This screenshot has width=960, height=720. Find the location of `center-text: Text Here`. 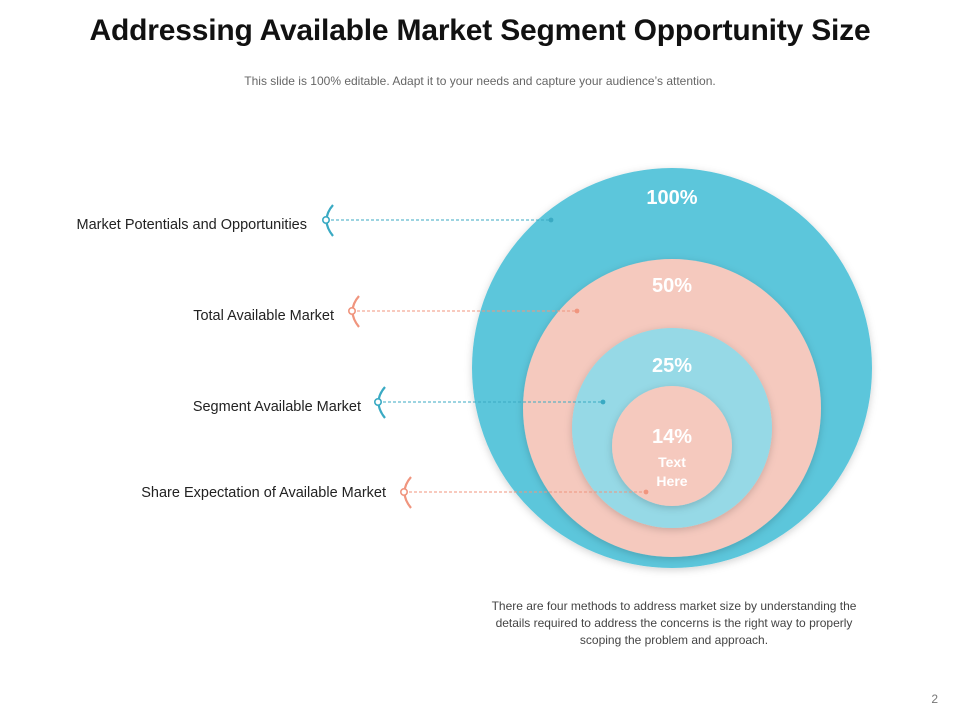

center-text: Text Here is located at coordinates (671, 471).